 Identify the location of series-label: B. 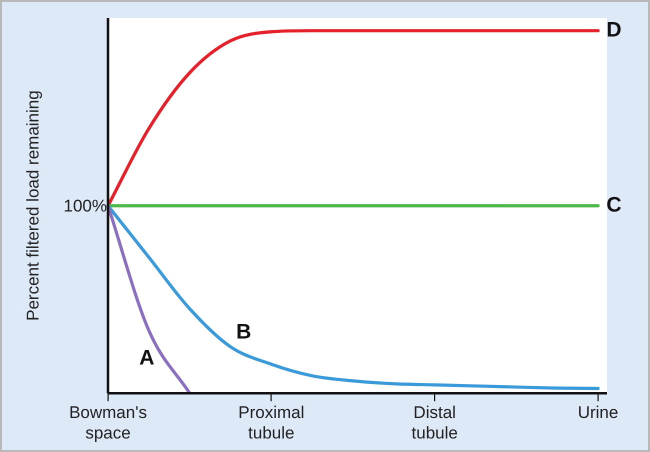
(244, 332).